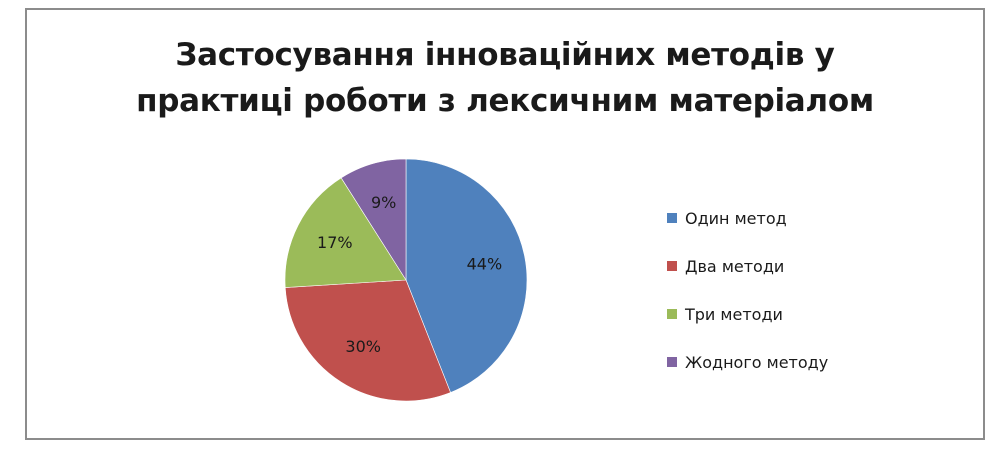  I want to click on pie-slices, so click(406, 280).